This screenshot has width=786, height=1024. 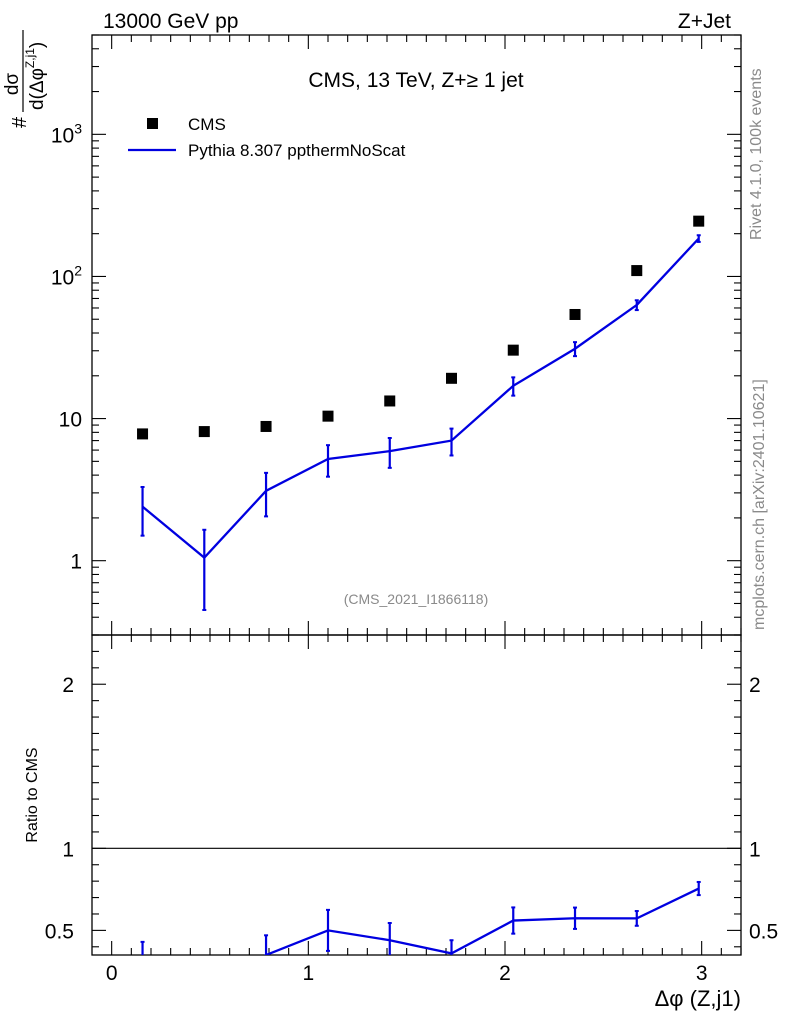 I want to click on x-tick-label-2: 2, so click(x=505, y=973).